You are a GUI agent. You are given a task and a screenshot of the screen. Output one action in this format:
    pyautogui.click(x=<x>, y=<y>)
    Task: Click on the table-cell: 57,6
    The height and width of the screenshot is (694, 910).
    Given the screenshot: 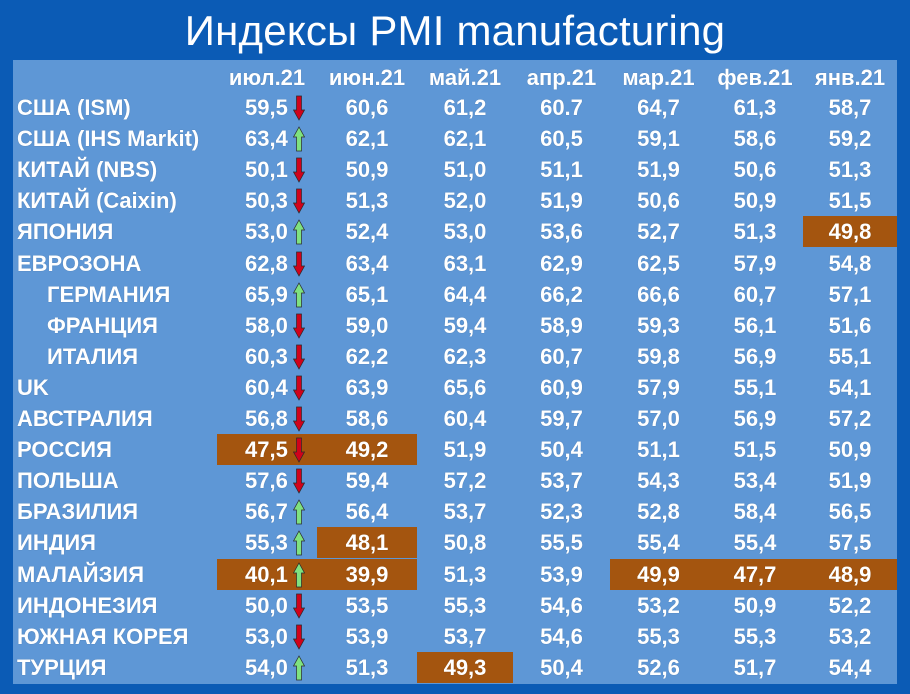 What is the action you would take?
    pyautogui.click(x=267, y=480)
    